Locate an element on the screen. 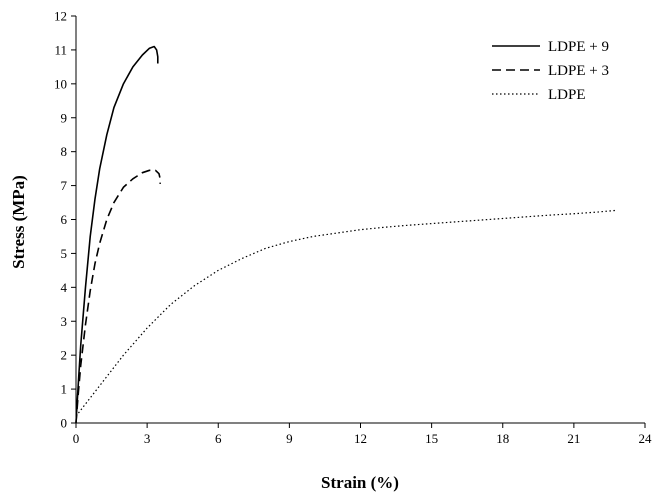  y-tick-label: 12 is located at coordinates (60, 16).